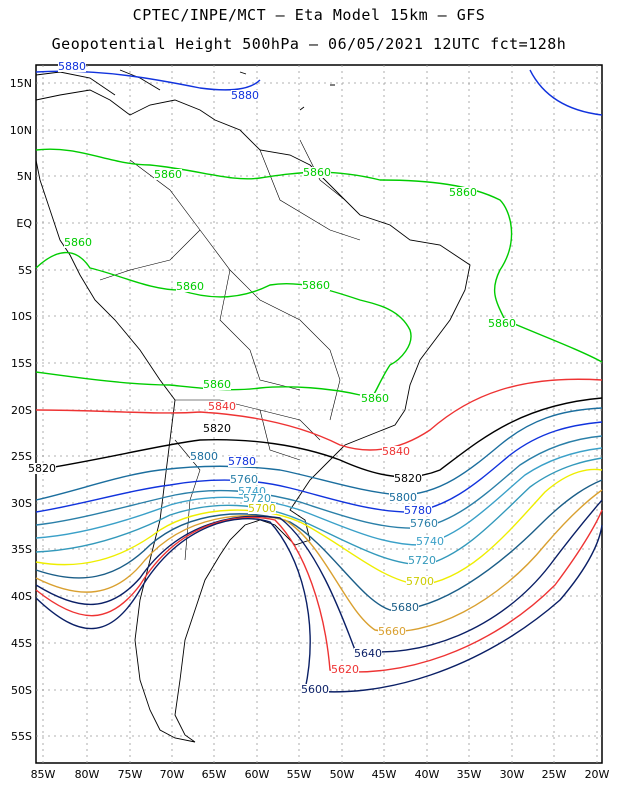 The height and width of the screenshot is (800, 618). What do you see at coordinates (24, 176) in the screenshot?
I see `lat-tick-label: 5N` at bounding box center [24, 176].